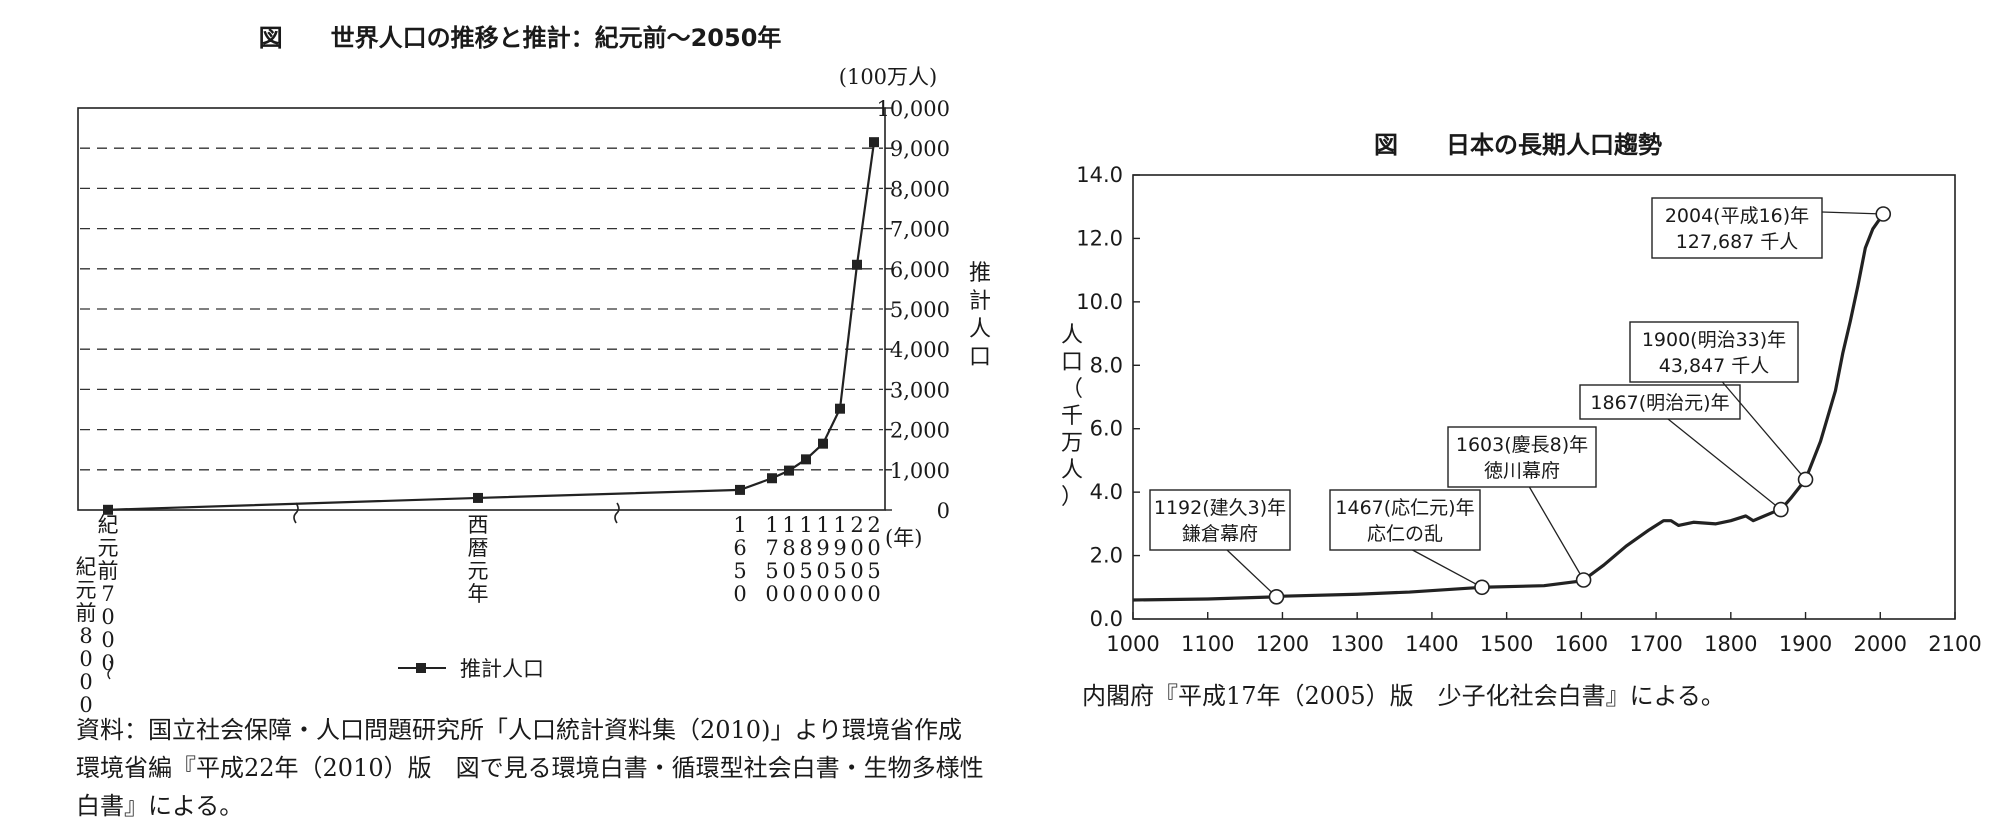  I want to click on callout-text: 43,847 千人, so click(1714, 366).